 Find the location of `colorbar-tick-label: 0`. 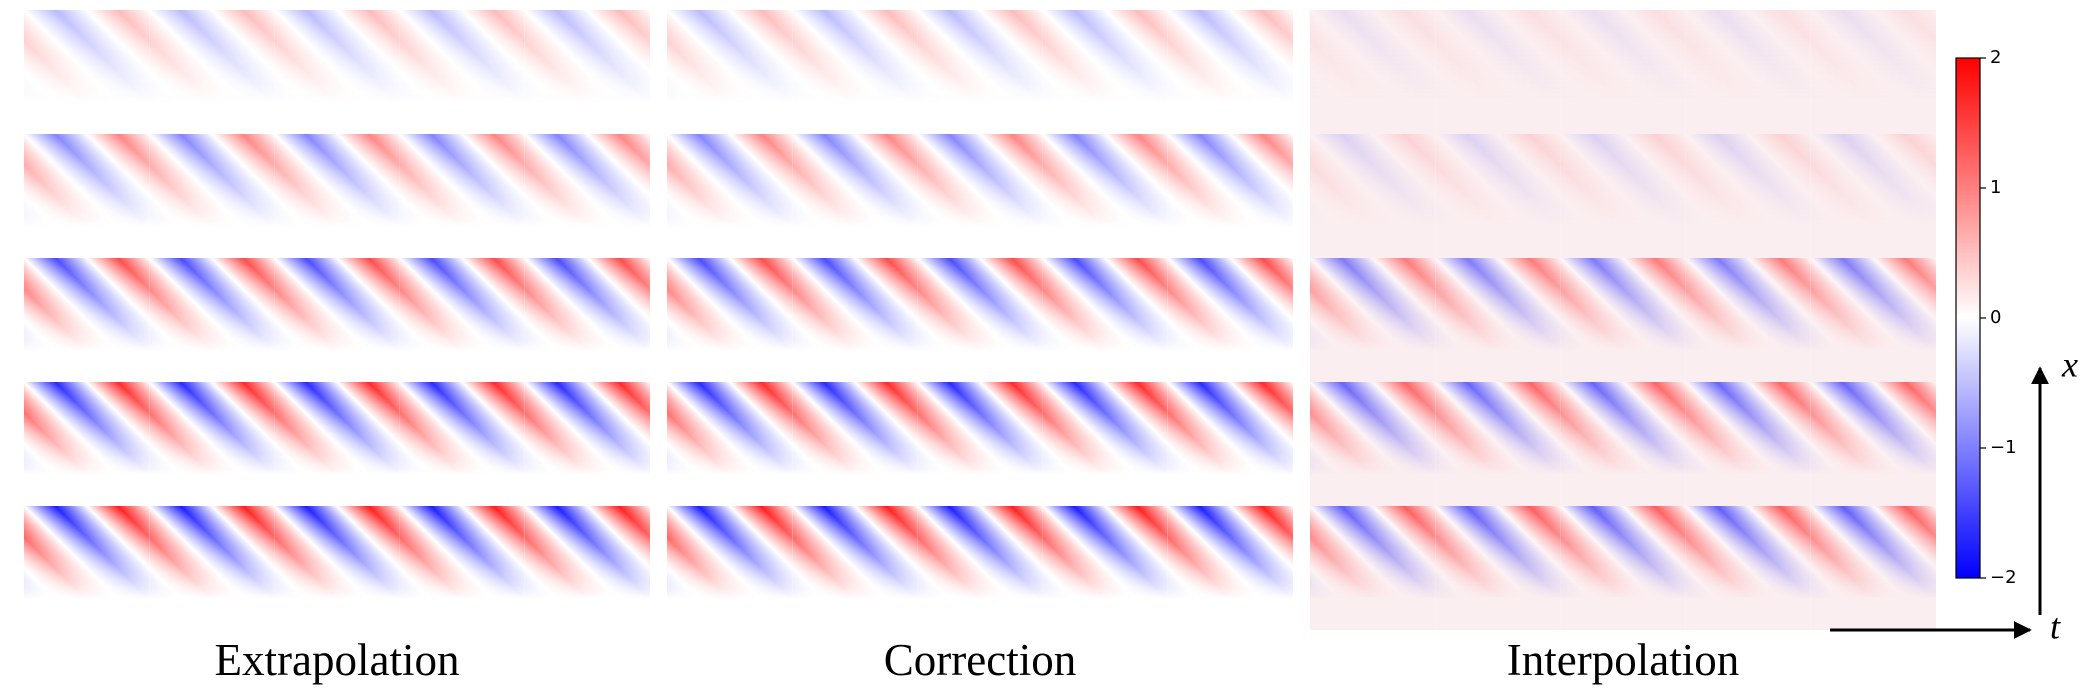

colorbar-tick-label: 0 is located at coordinates (1995, 317).